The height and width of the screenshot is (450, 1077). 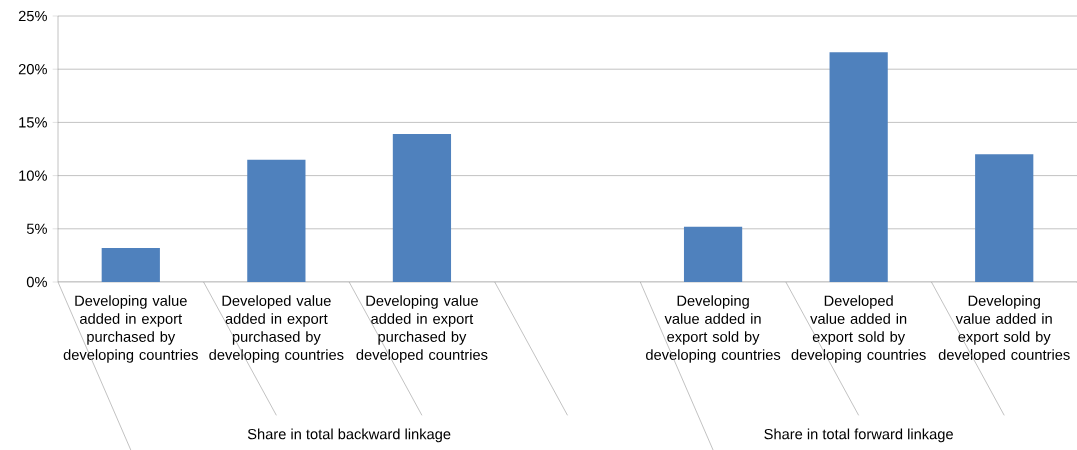 I want to click on y-tick-label: 25%, so click(x=32, y=16).